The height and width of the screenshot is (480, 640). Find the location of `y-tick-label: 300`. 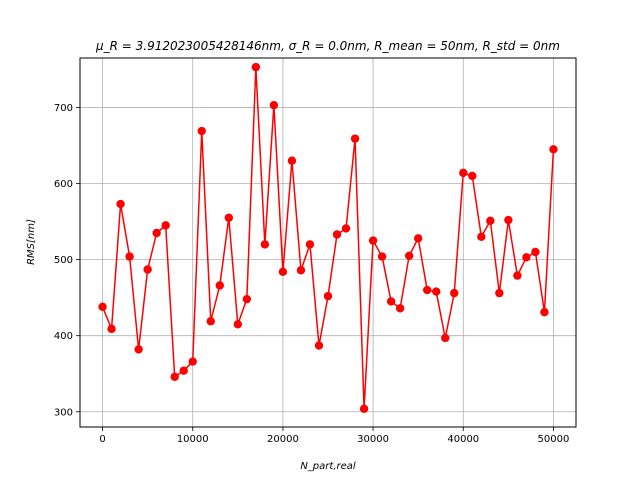

y-tick-label: 300 is located at coordinates (63, 412).